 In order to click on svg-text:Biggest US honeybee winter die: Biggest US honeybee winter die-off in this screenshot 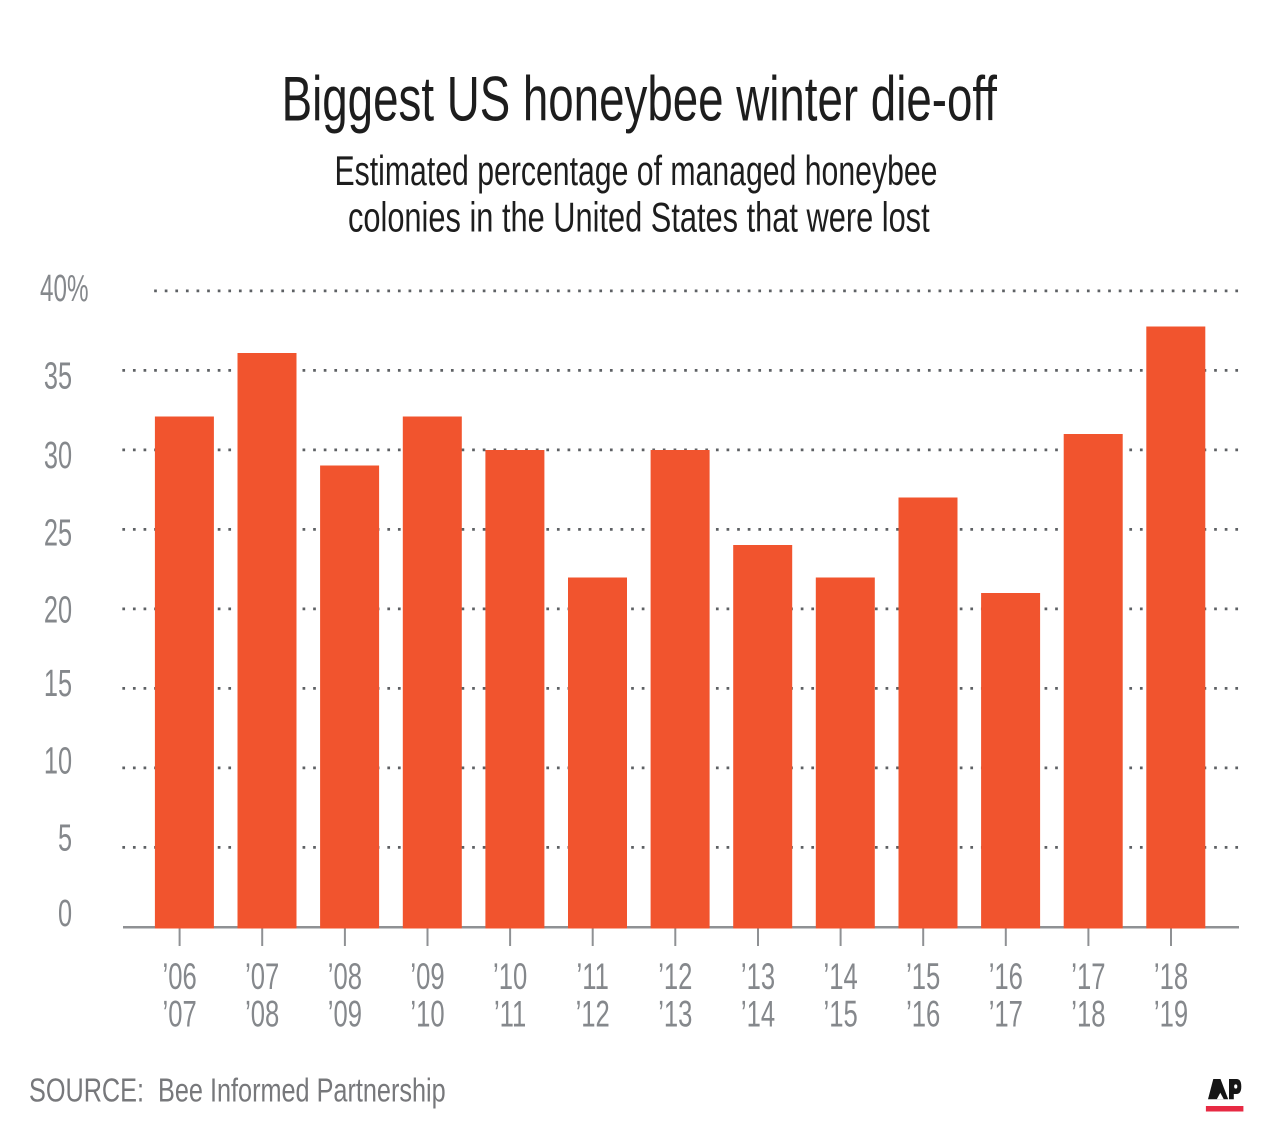, I will do `click(640, 98)`.